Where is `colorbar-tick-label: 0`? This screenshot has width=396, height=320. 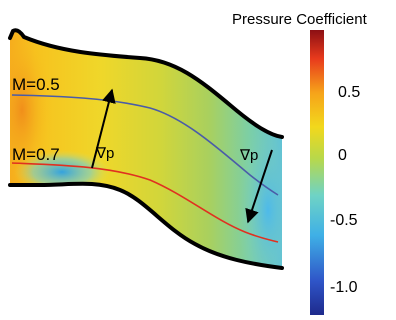
colorbar-tick-label: 0 is located at coordinates (342, 155).